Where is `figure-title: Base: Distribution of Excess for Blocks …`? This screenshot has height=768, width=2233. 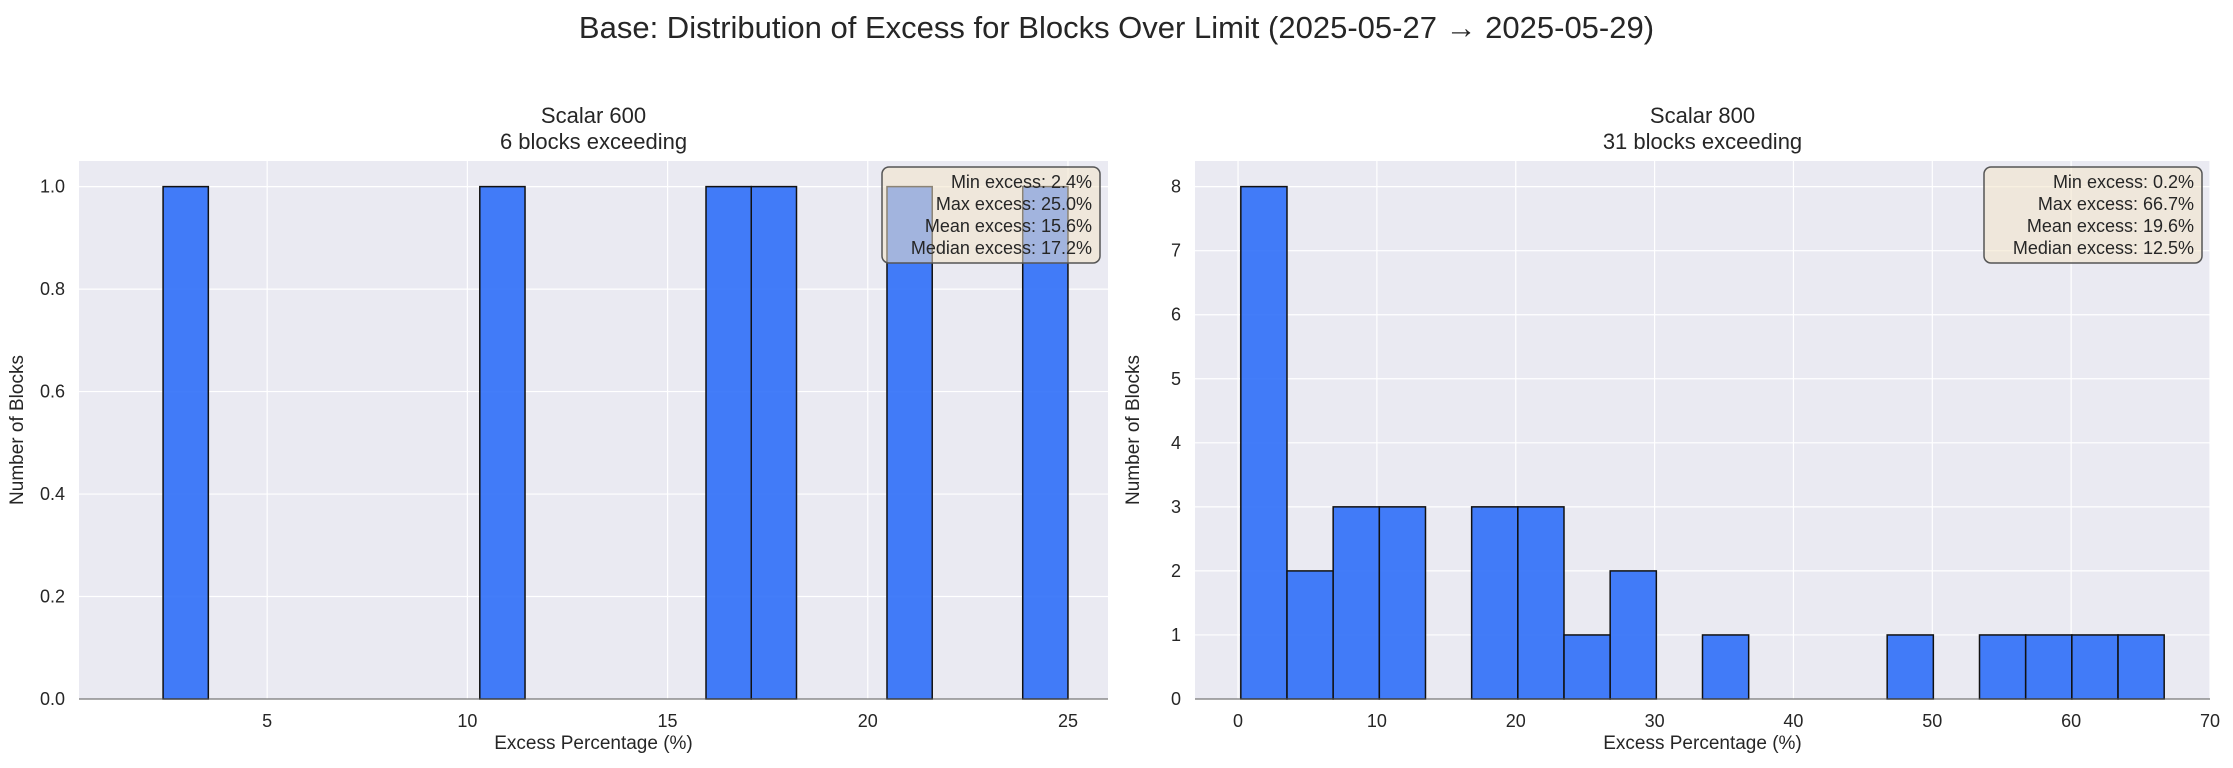 figure-title: Base: Distribution of Excess for Blocks … is located at coordinates (1116, 27).